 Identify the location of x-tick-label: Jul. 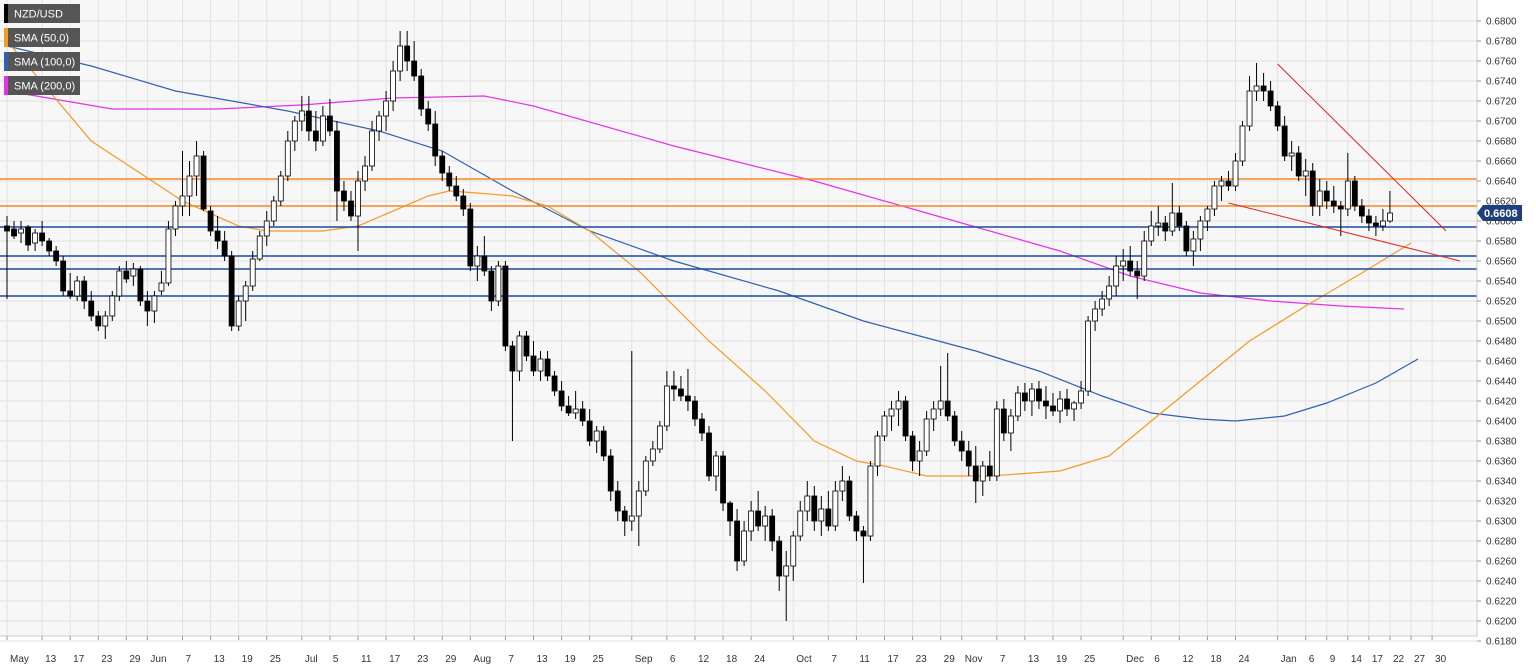
(311, 659).